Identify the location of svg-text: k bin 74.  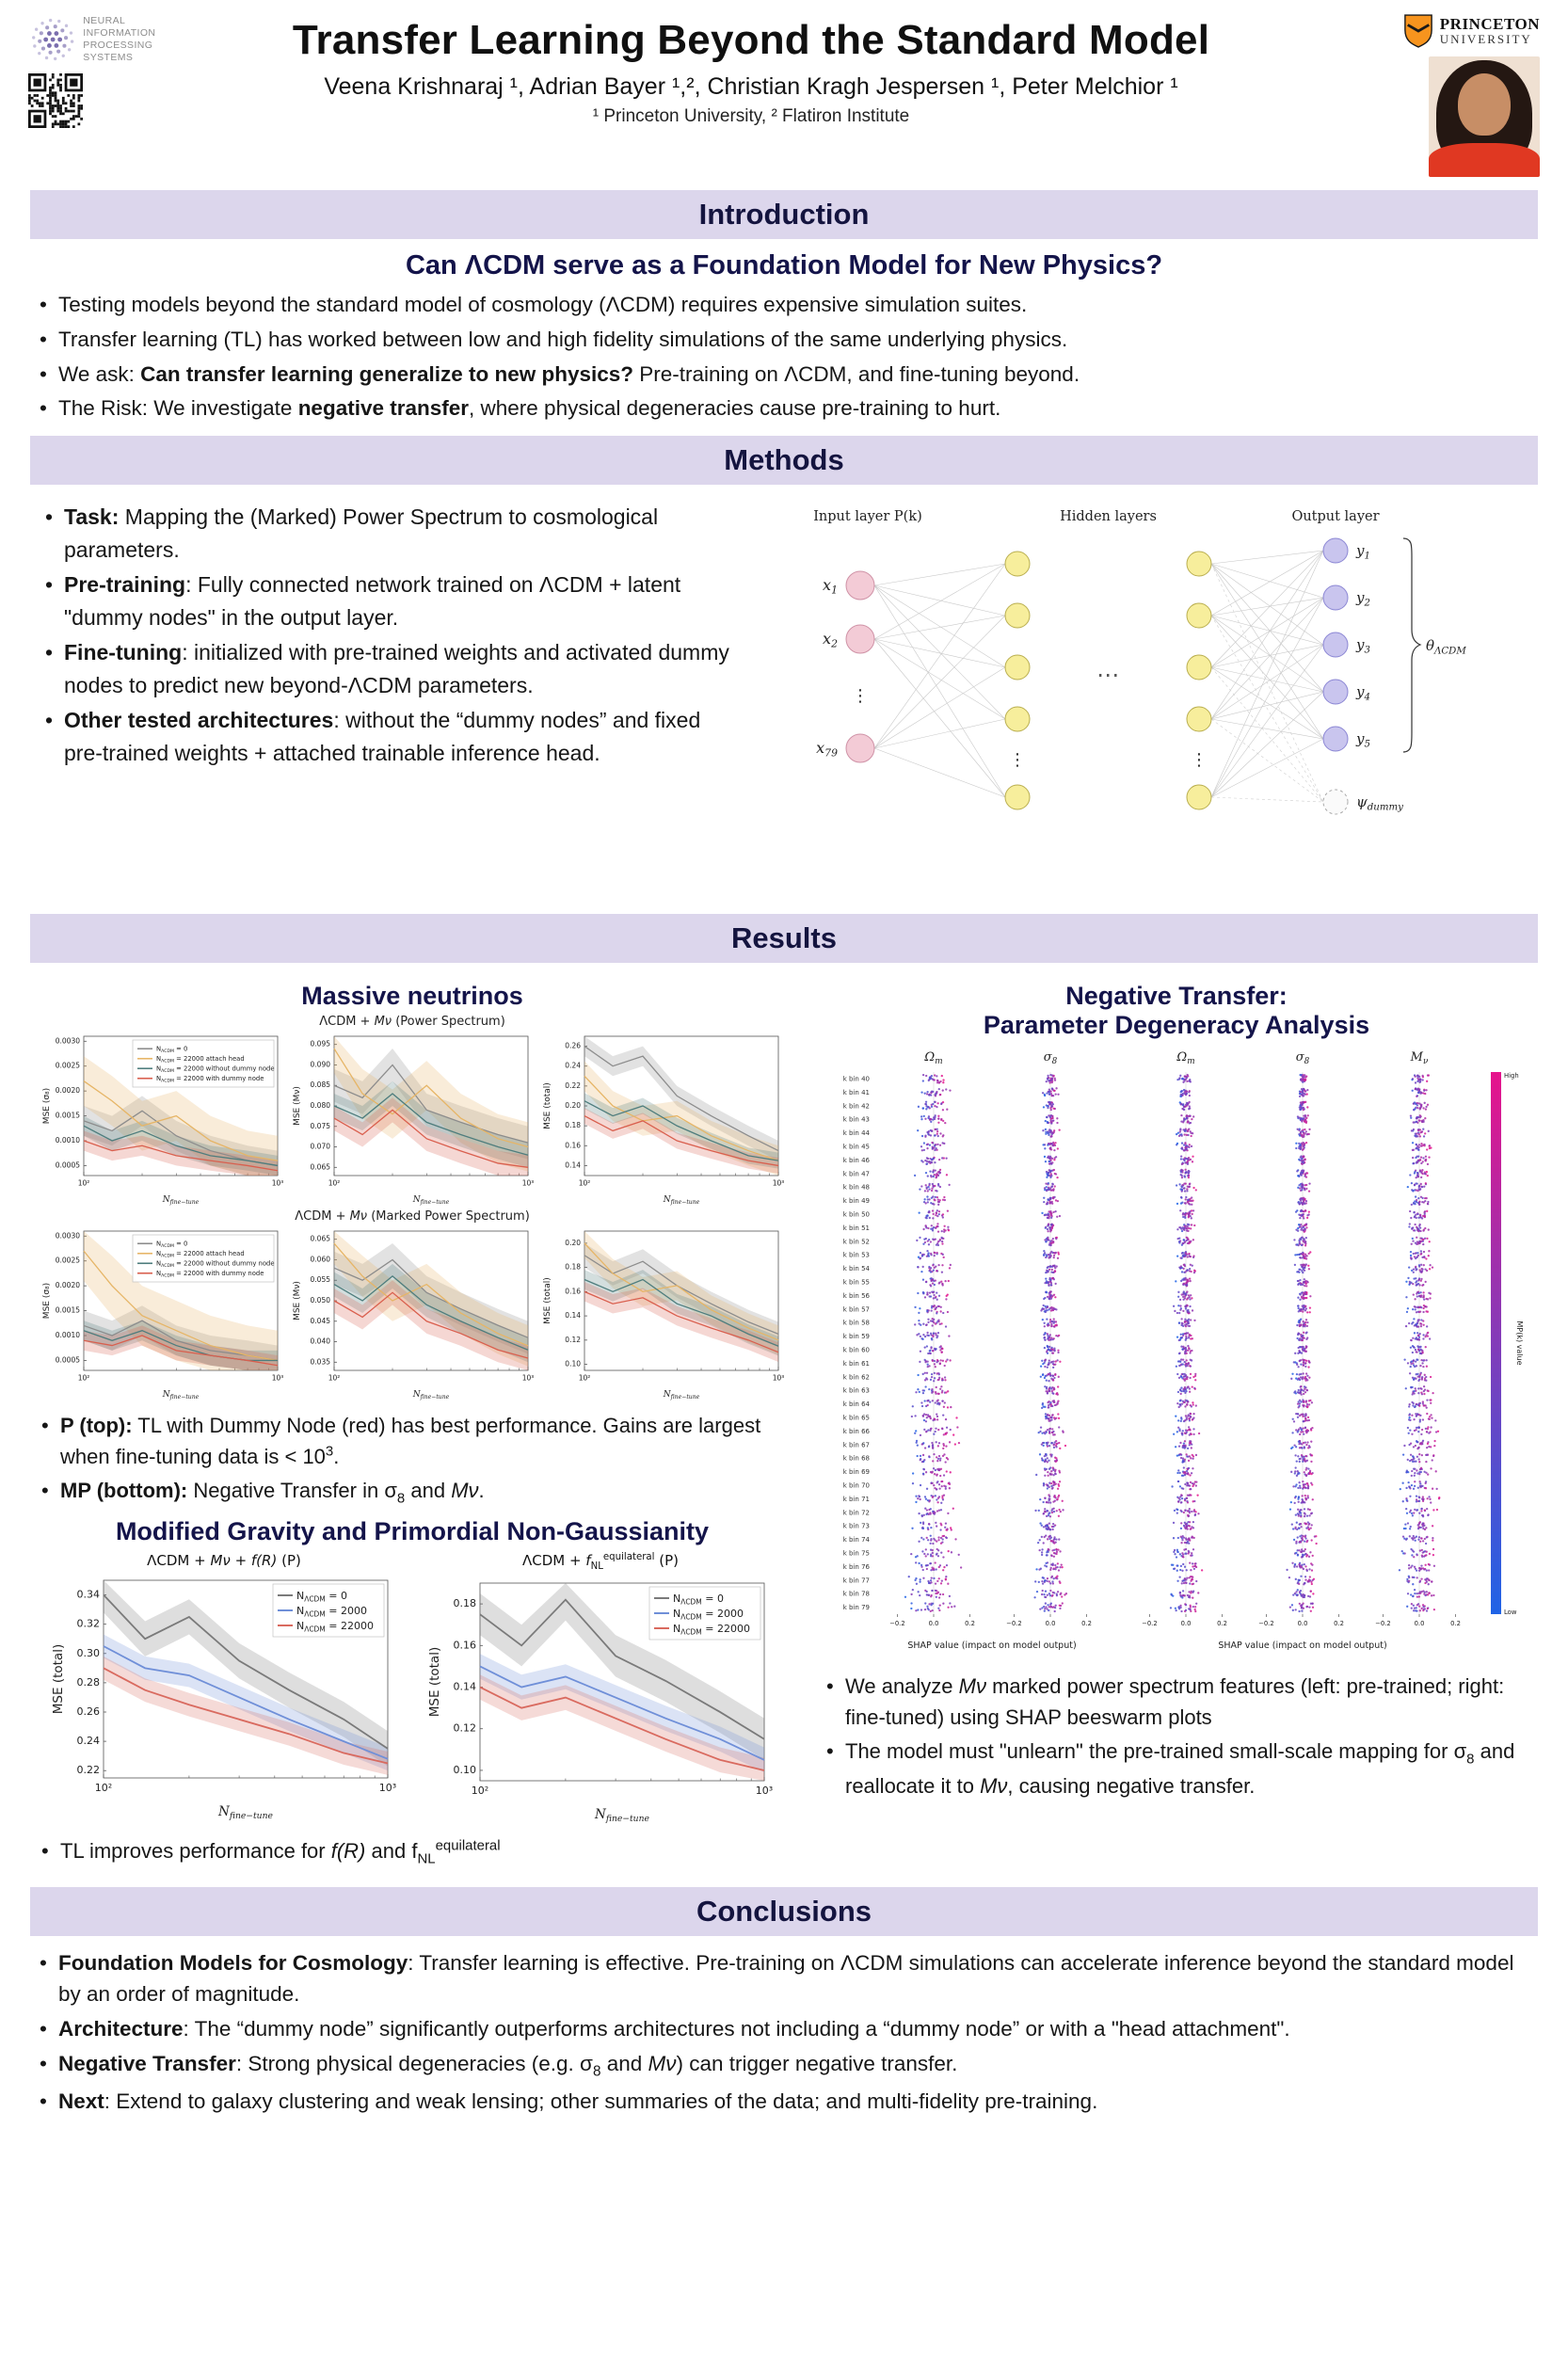
(857, 1540).